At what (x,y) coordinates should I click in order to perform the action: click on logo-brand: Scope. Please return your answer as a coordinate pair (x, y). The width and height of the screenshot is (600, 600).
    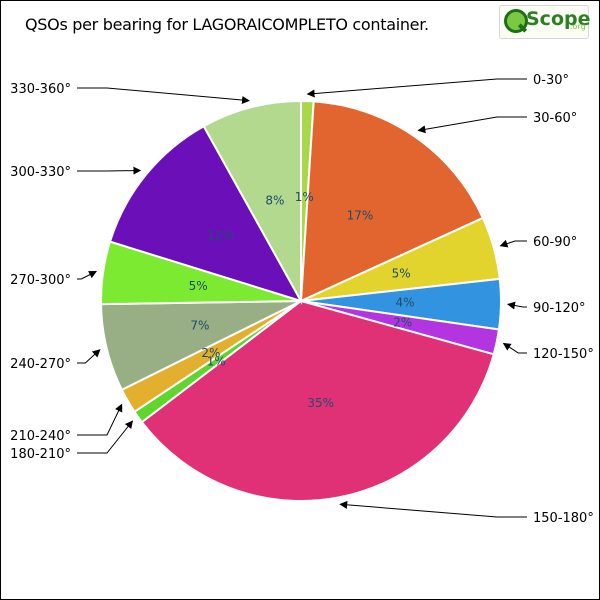
    Looking at the image, I should click on (558, 19).